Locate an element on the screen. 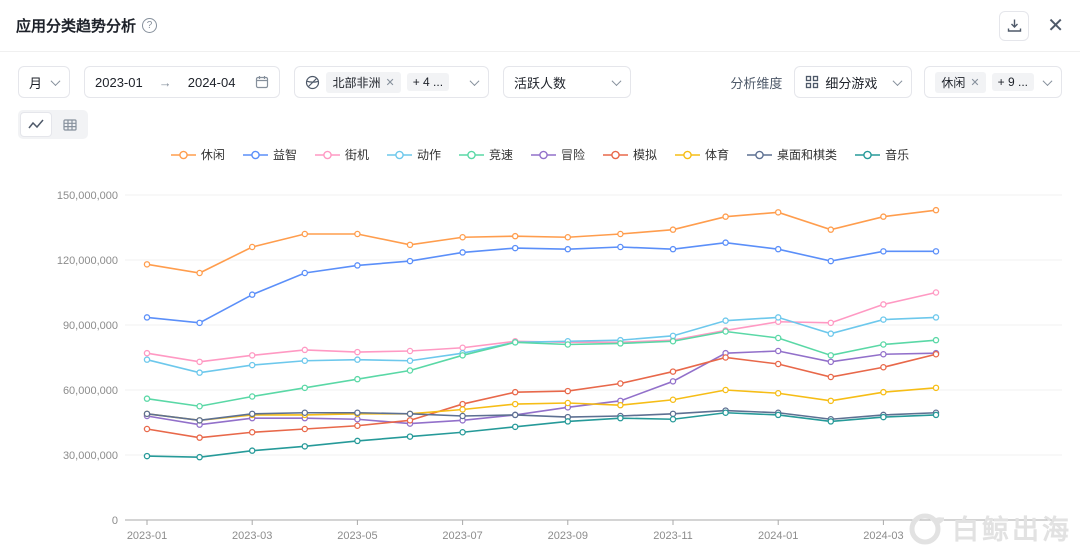 Image resolution: width=1080 pixels, height=553 pixels. legend-item: 音乐 is located at coordinates (882, 154).